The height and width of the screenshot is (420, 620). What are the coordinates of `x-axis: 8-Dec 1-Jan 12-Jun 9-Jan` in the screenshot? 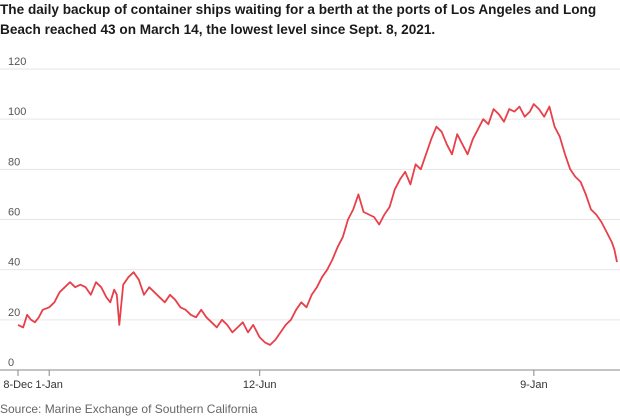 It's located at (310, 380).